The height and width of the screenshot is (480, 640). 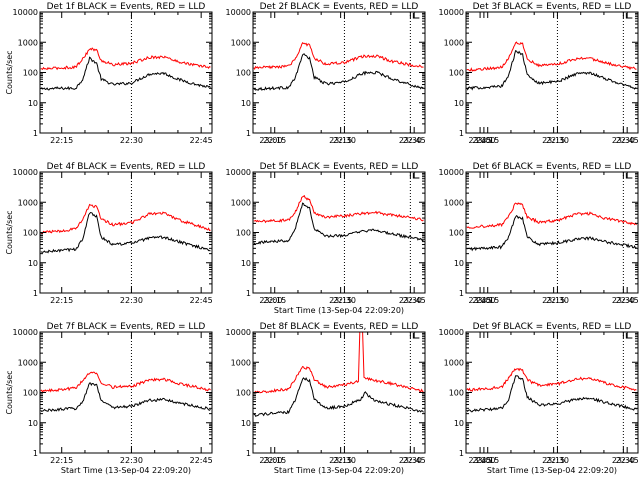 I want to click on panel-title: Det 6f BLACK = Events, RED = LLD, so click(x=552, y=167).